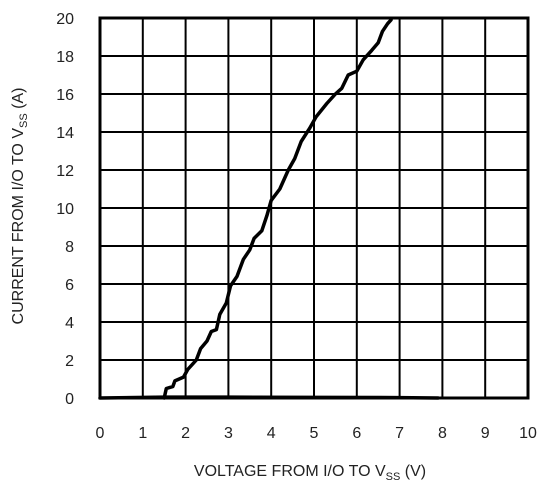 The image size is (542, 485). Describe the element at coordinates (485, 433) in the screenshot. I see `x-tick-label: 9` at that location.